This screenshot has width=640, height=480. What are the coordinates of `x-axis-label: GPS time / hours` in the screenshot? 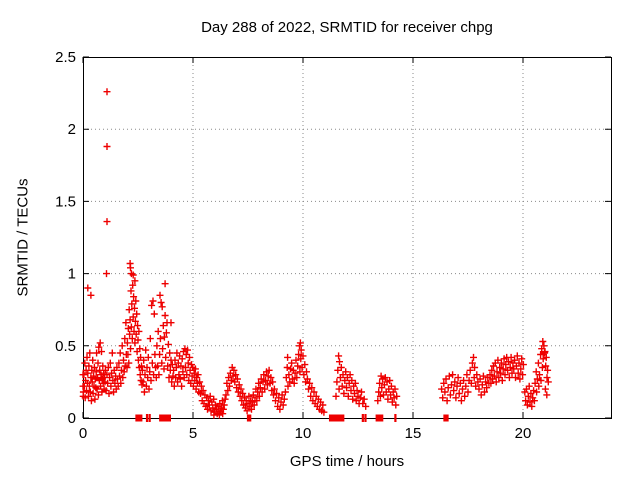 It's located at (347, 461).